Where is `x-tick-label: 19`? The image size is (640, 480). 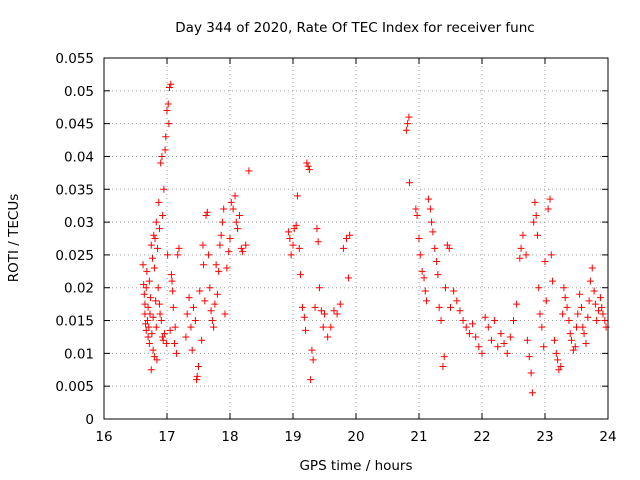
x-tick-label: 19 is located at coordinates (292, 437).